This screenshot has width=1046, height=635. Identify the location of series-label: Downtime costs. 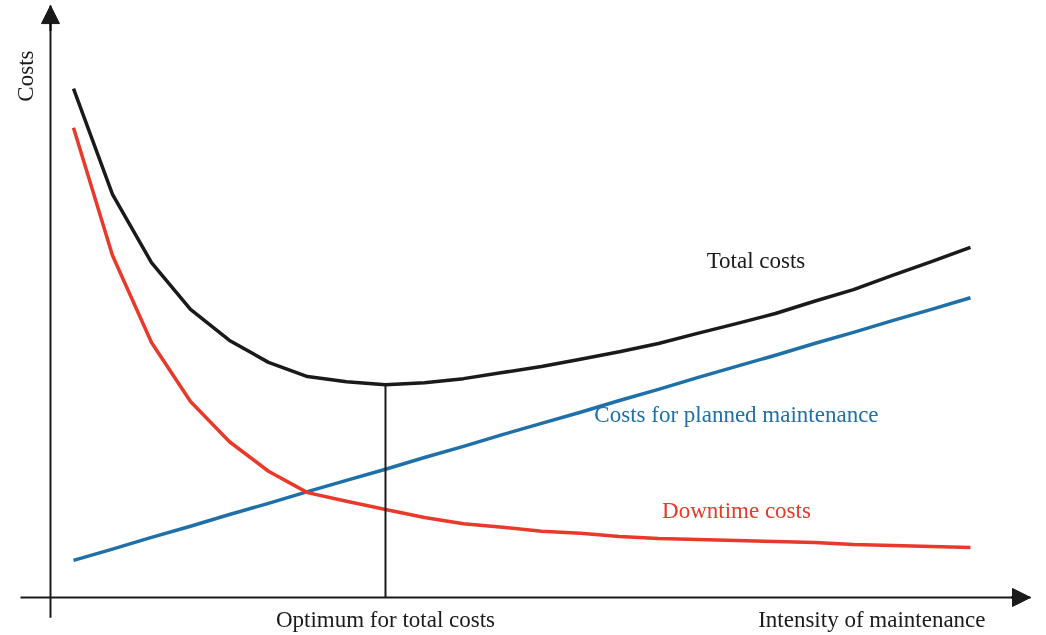
(736, 510).